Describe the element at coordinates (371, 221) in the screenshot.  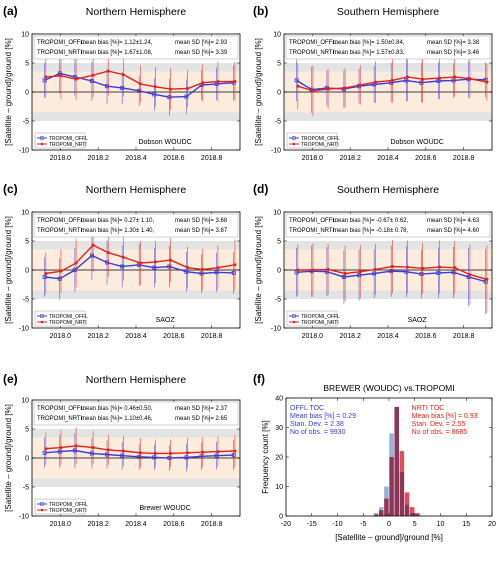
I see `stats-bias: mean bias [%]= -0.67± 0.62,` at that location.